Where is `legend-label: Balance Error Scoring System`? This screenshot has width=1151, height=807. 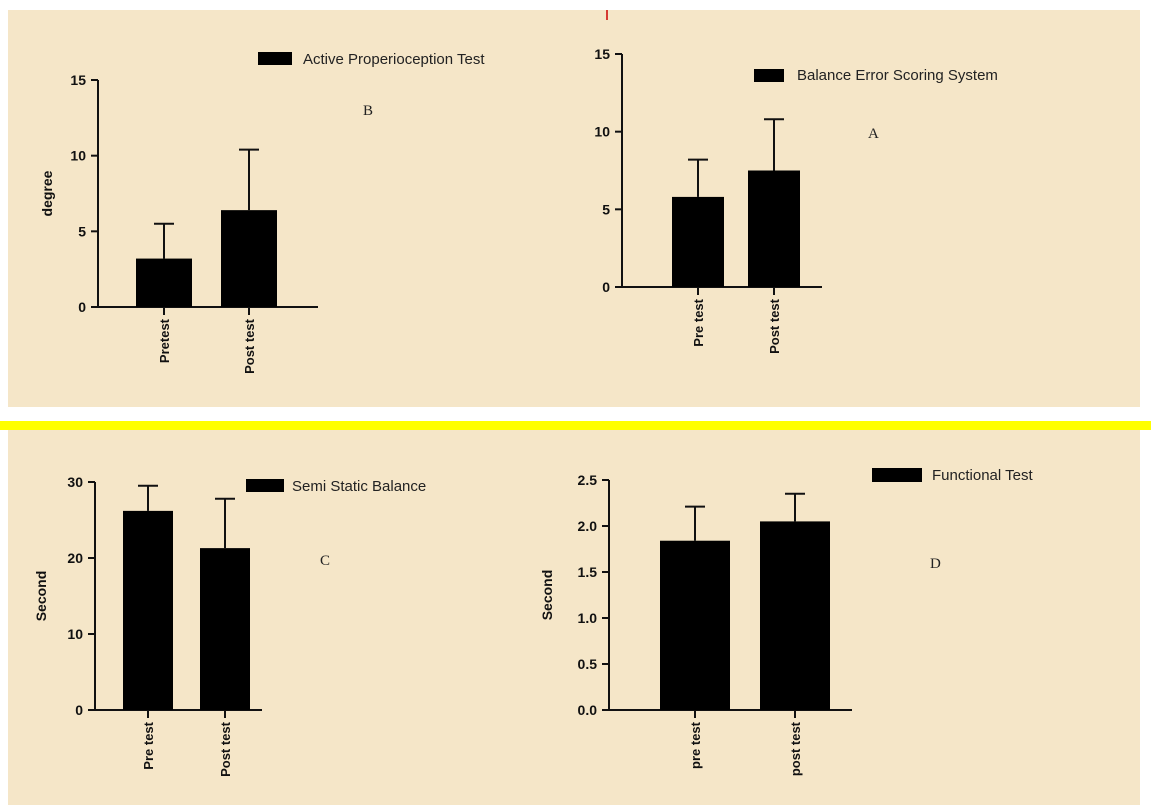 legend-label: Balance Error Scoring System is located at coordinates (897, 75).